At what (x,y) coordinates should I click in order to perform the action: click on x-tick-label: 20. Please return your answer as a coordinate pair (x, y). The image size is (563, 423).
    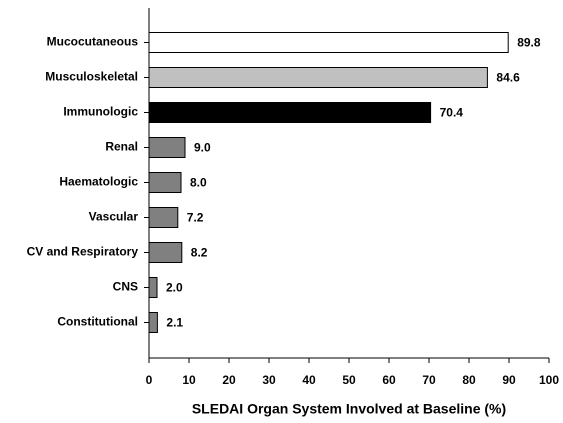
    Looking at the image, I should click on (229, 380).